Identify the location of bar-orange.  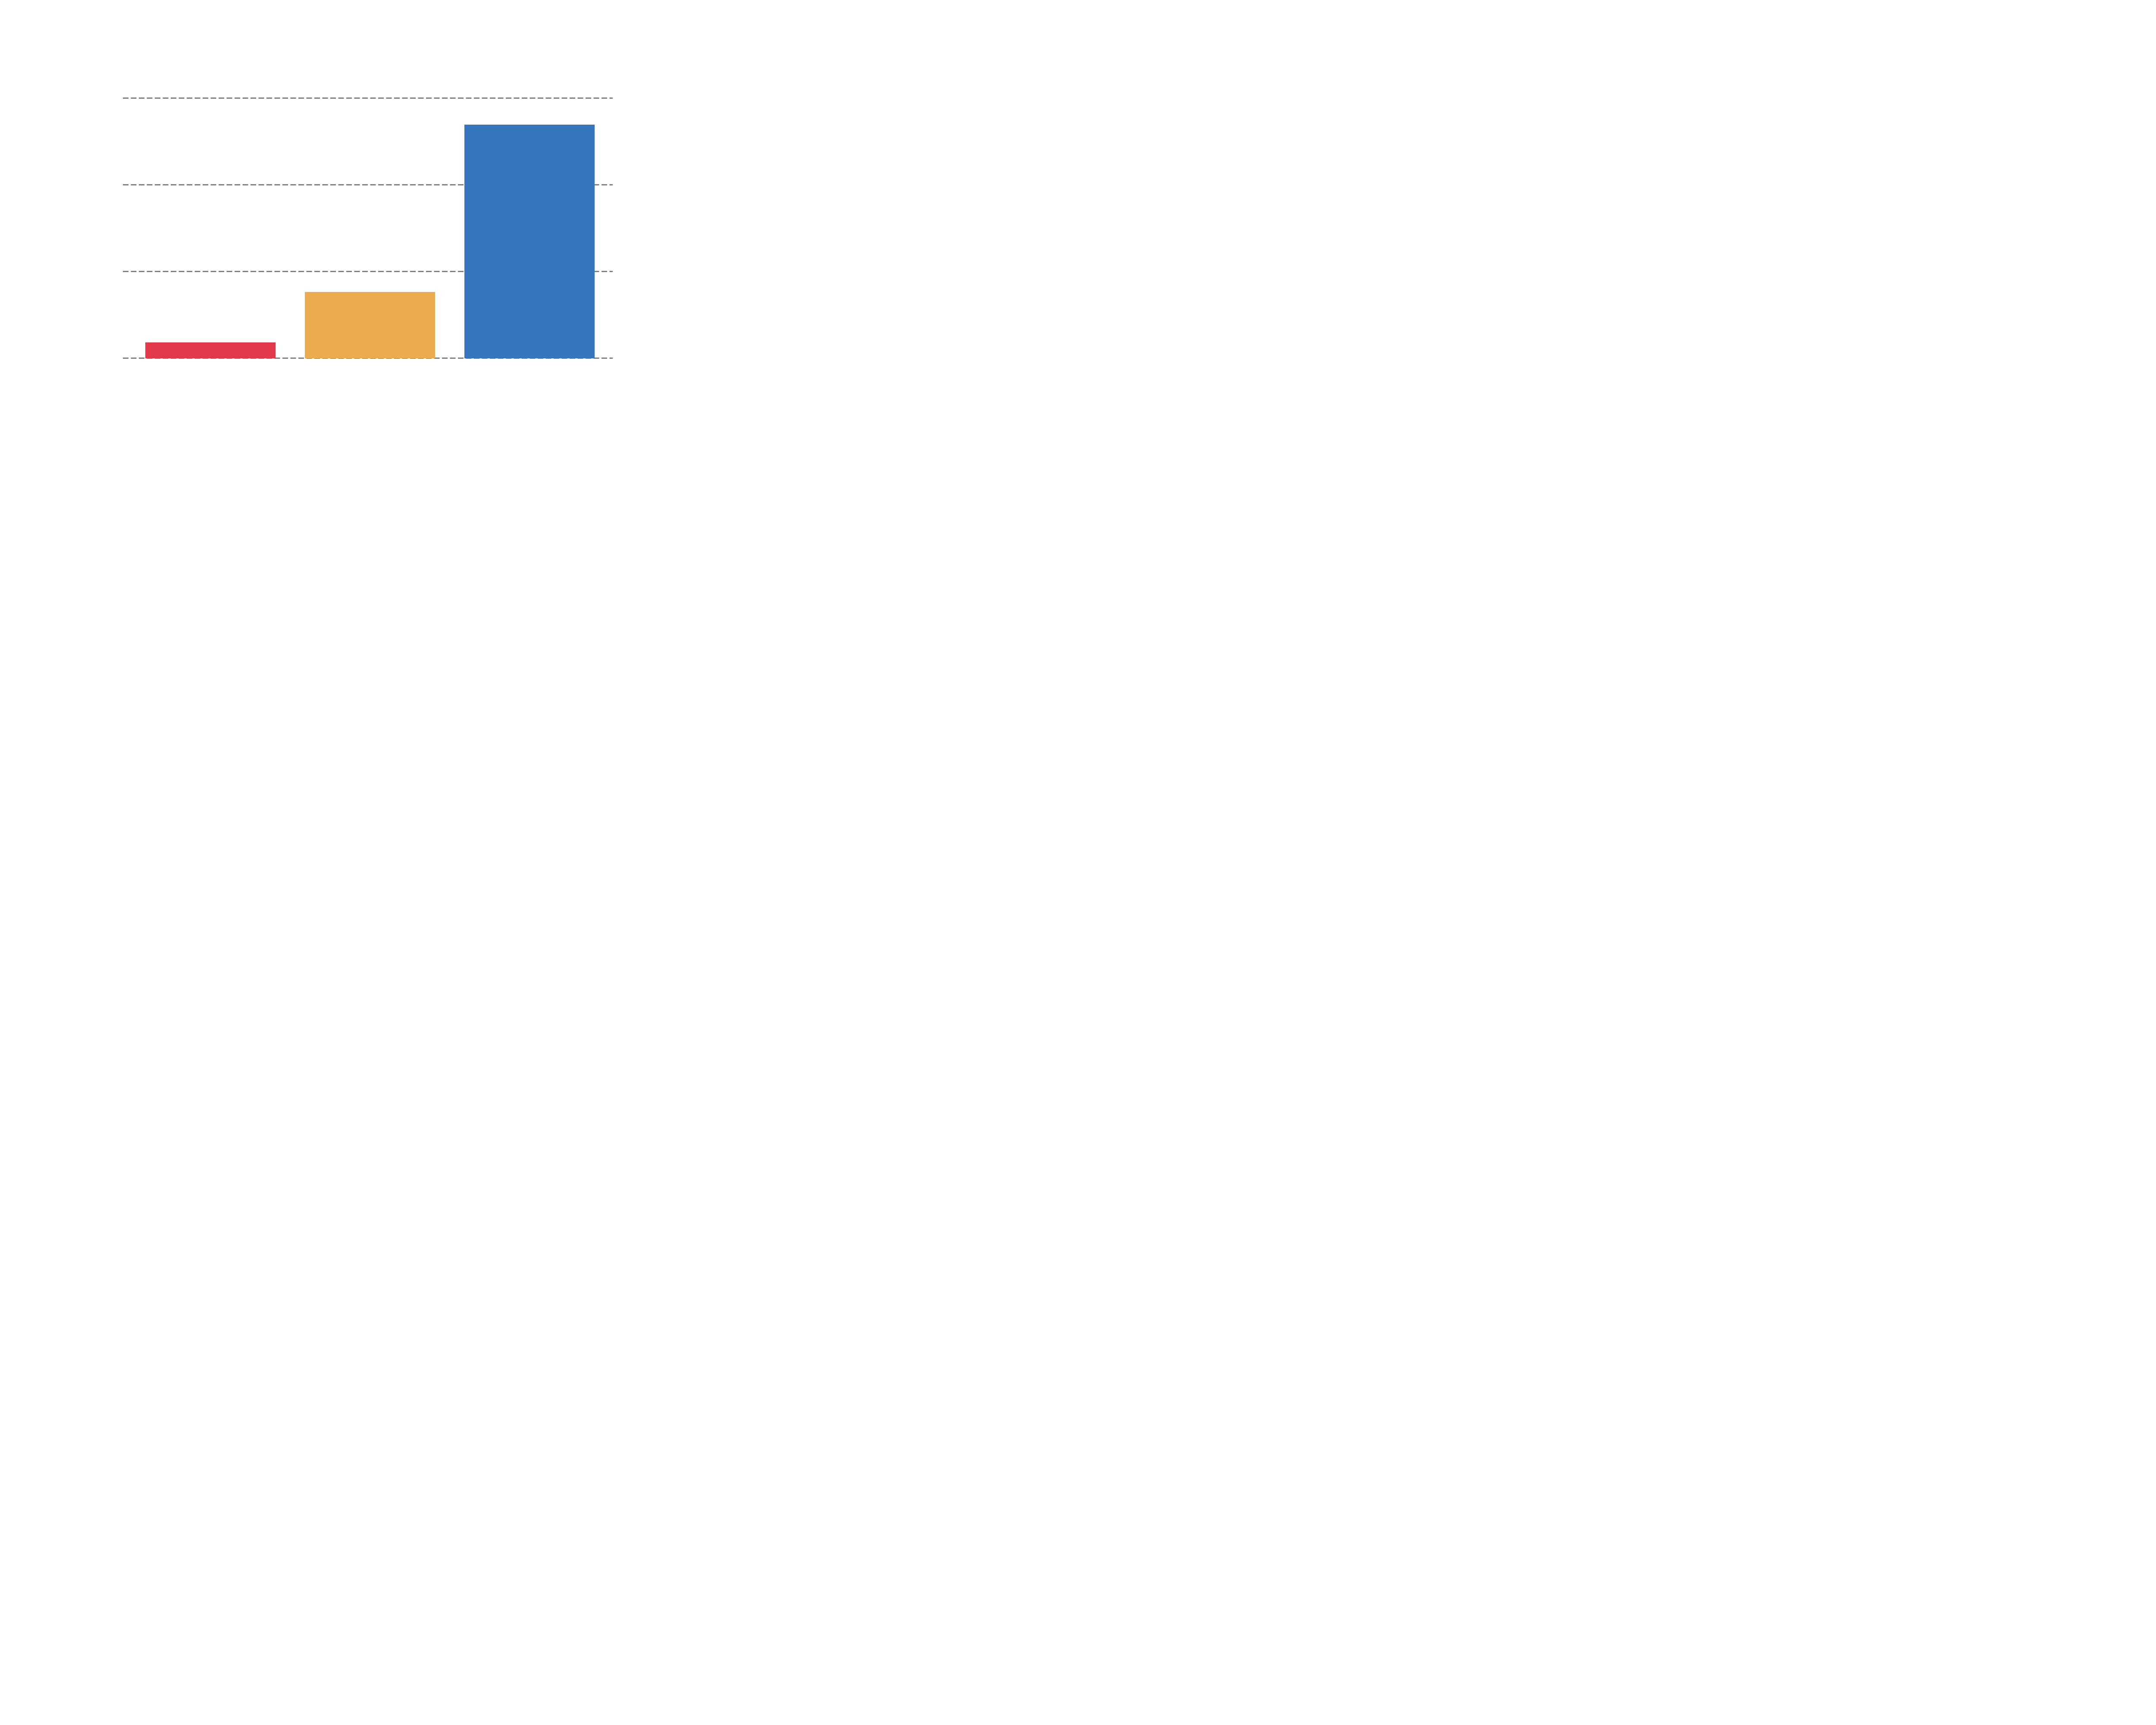
(370, 326).